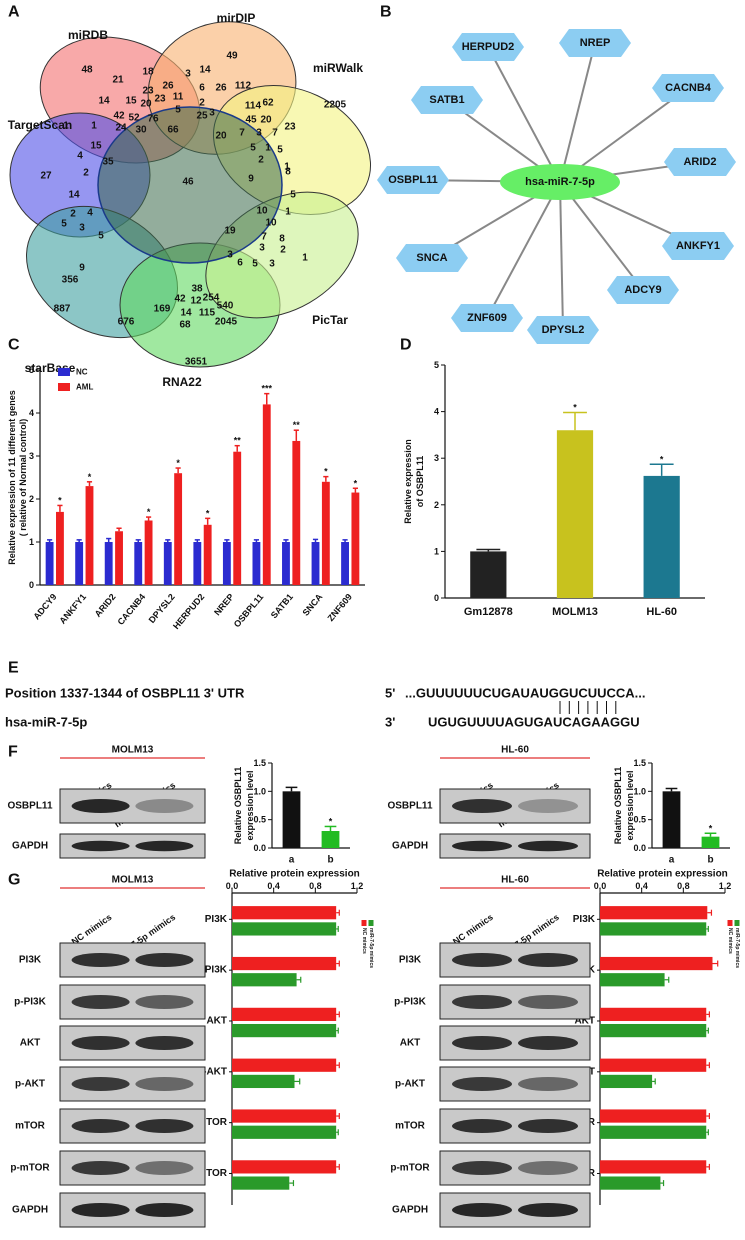 The width and height of the screenshot is (745, 1240). Describe the element at coordinates (410, 1210) in the screenshot. I see `blot-row-label: GAPDH` at that location.